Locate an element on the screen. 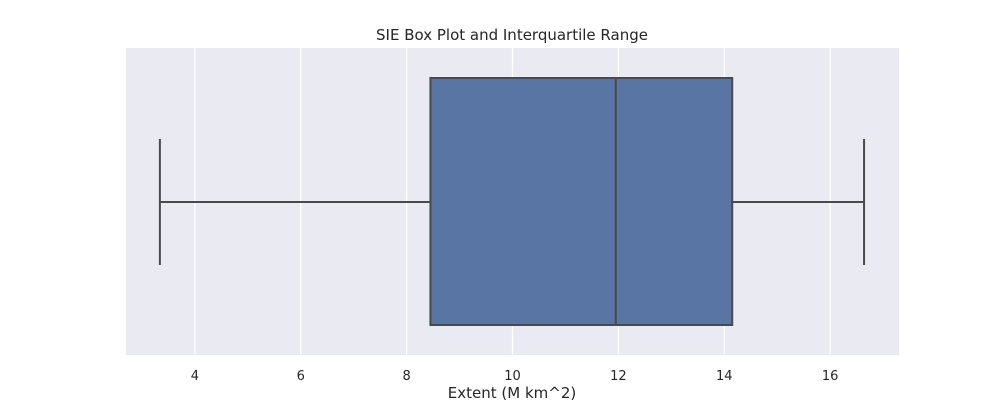 The height and width of the screenshot is (400, 1000). x-tick-label: 6 is located at coordinates (301, 376).